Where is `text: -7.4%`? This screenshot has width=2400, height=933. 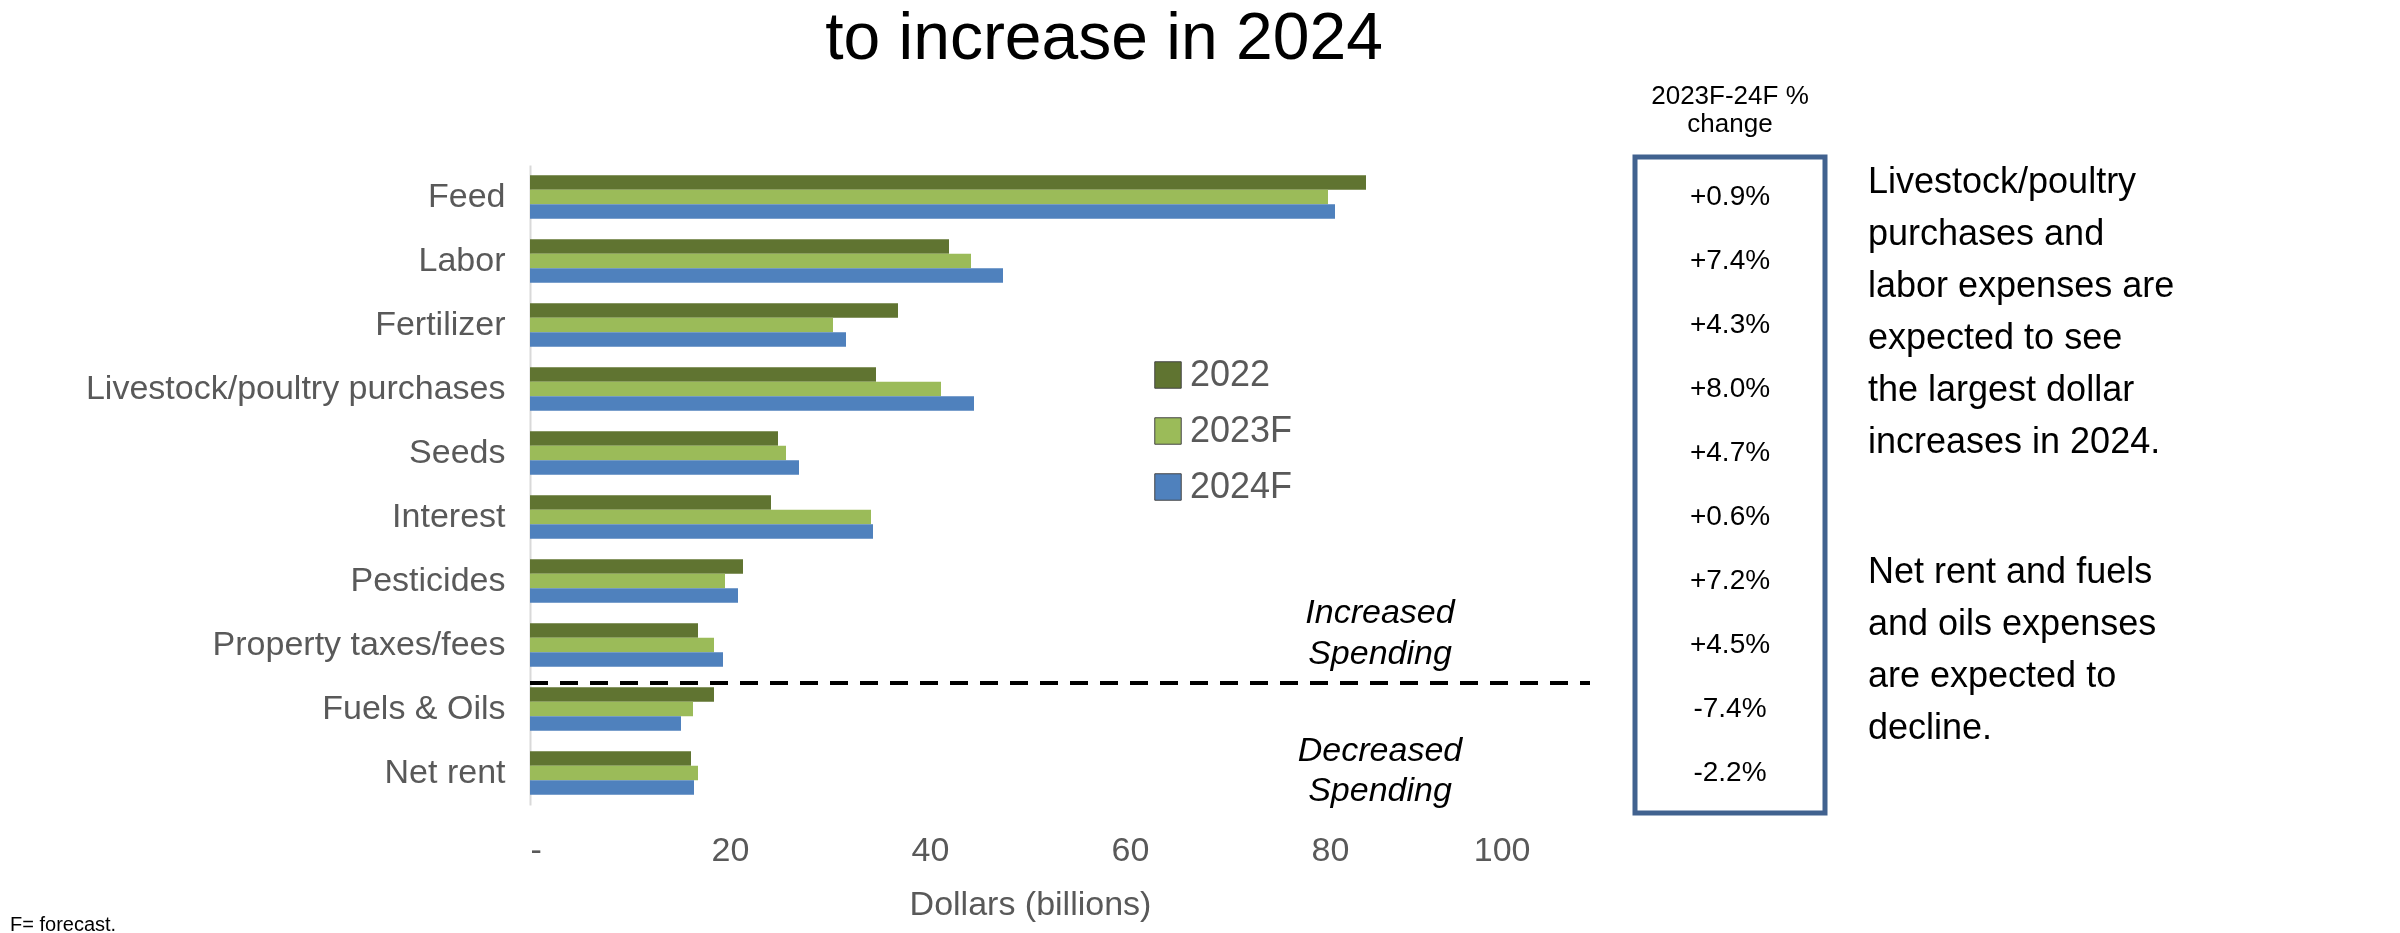 text: -7.4% is located at coordinates (1730, 707).